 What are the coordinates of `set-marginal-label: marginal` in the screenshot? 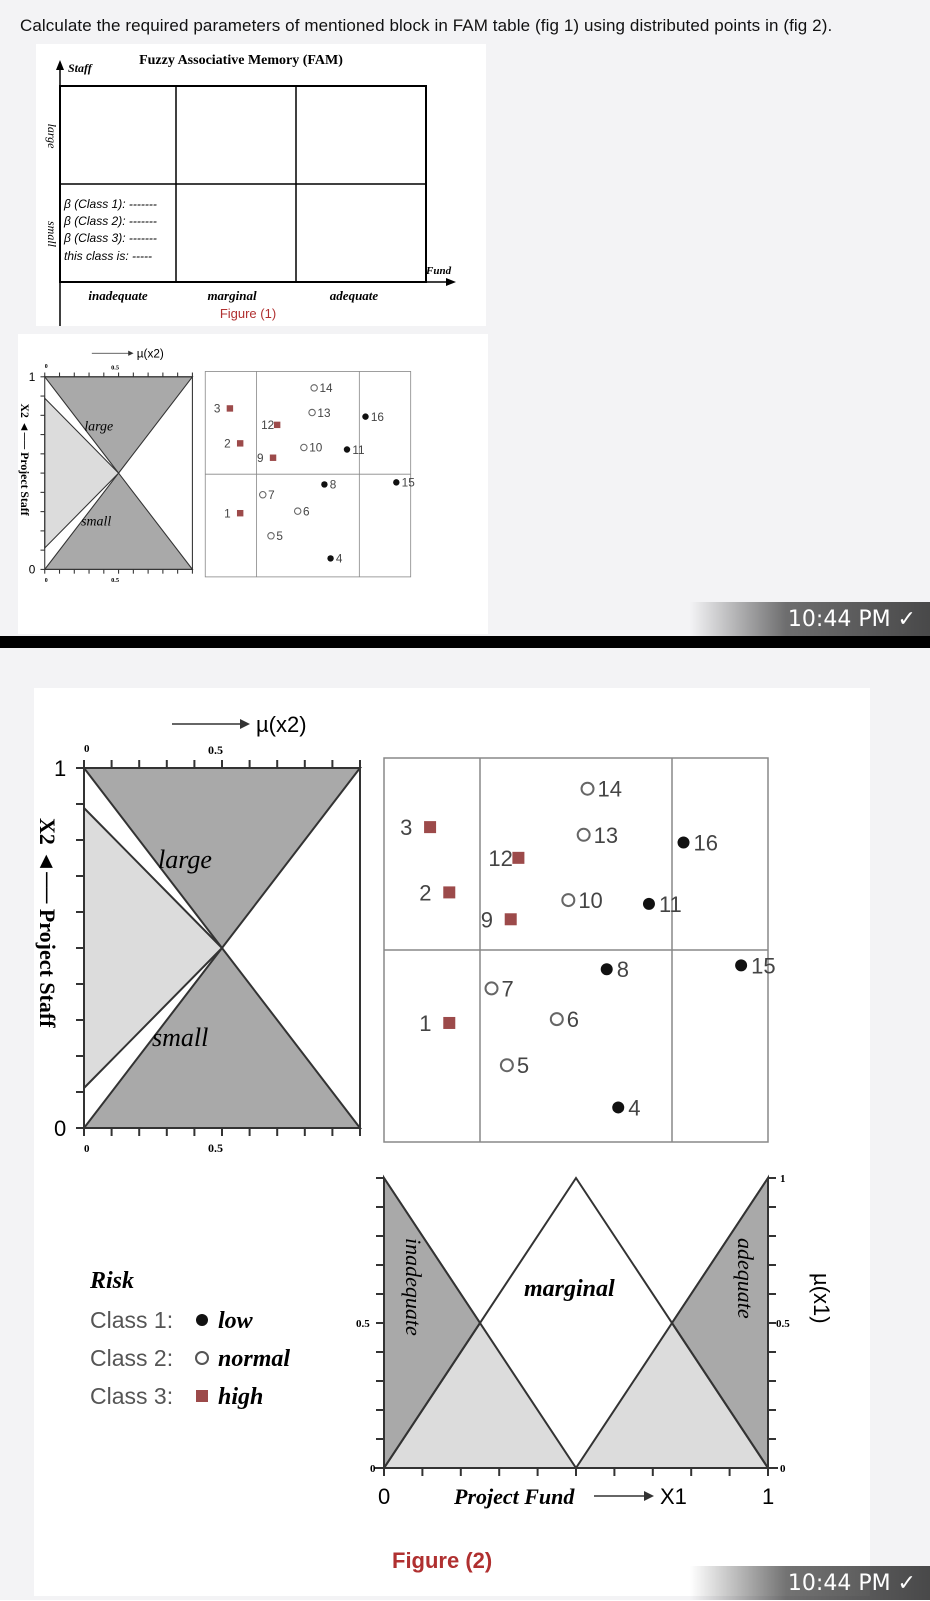 It's located at (569, 1289).